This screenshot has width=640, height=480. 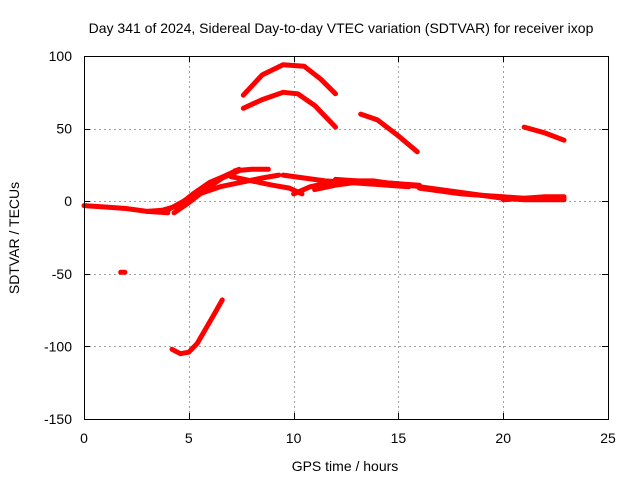 I want to click on x-tick-label: 5, so click(x=189, y=438).